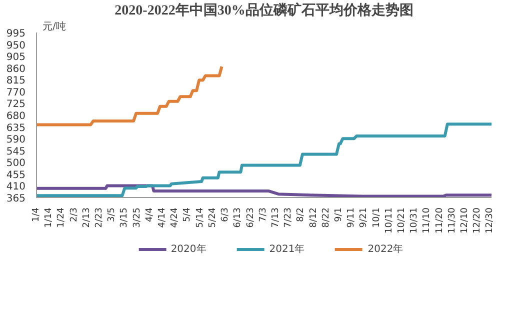 Image resolution: width=519 pixels, height=320 pixels. Describe the element at coordinates (16, 81) in the screenshot. I see `y-tick-label: 815` at that location.